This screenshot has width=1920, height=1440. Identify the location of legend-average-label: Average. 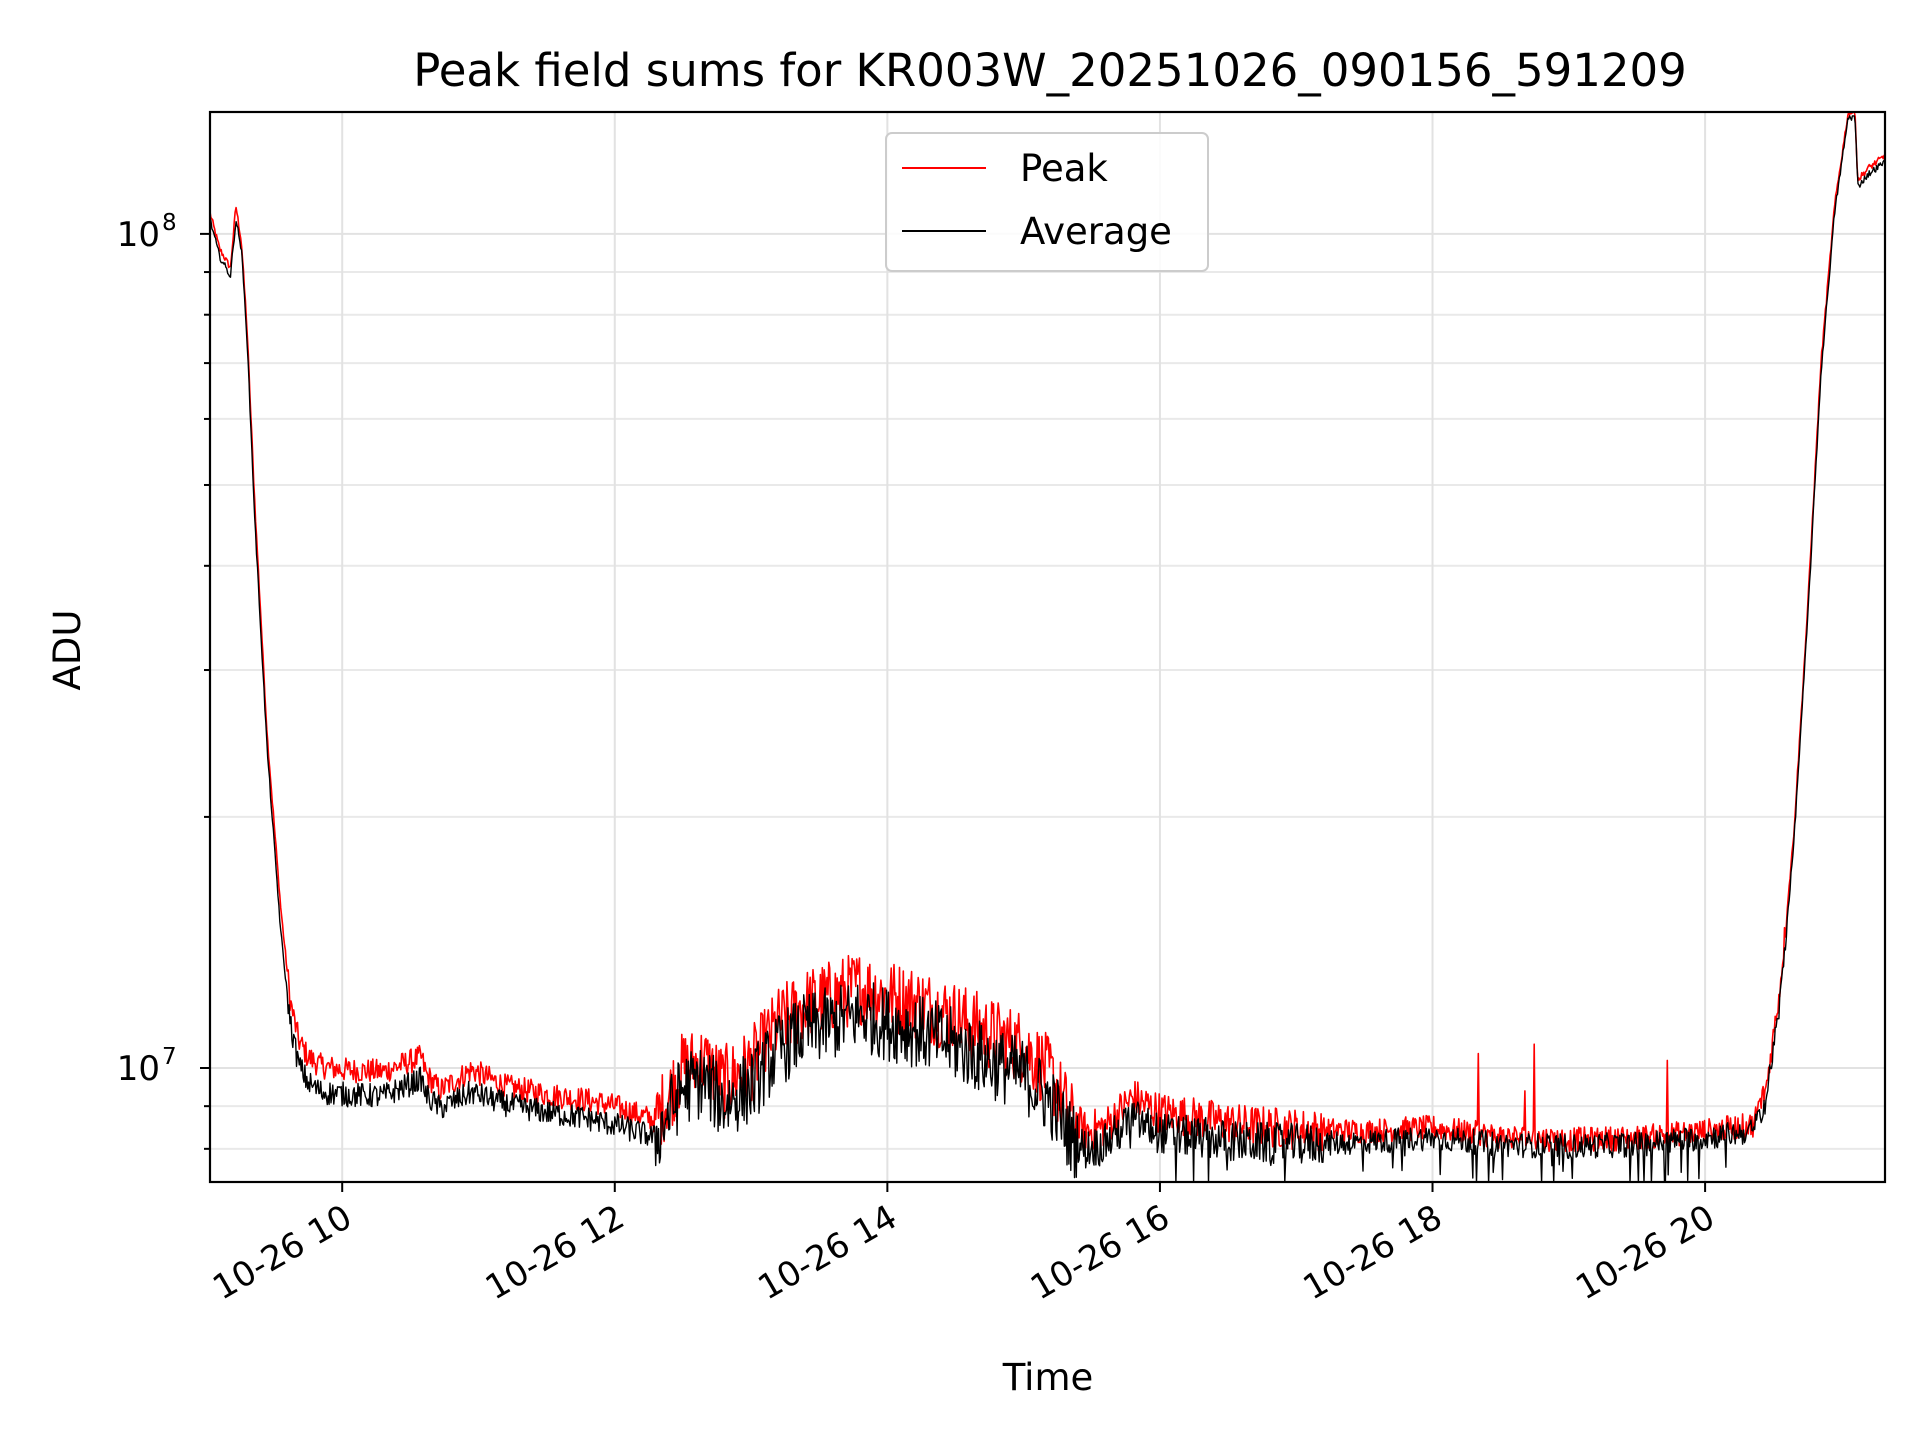
(1096, 231).